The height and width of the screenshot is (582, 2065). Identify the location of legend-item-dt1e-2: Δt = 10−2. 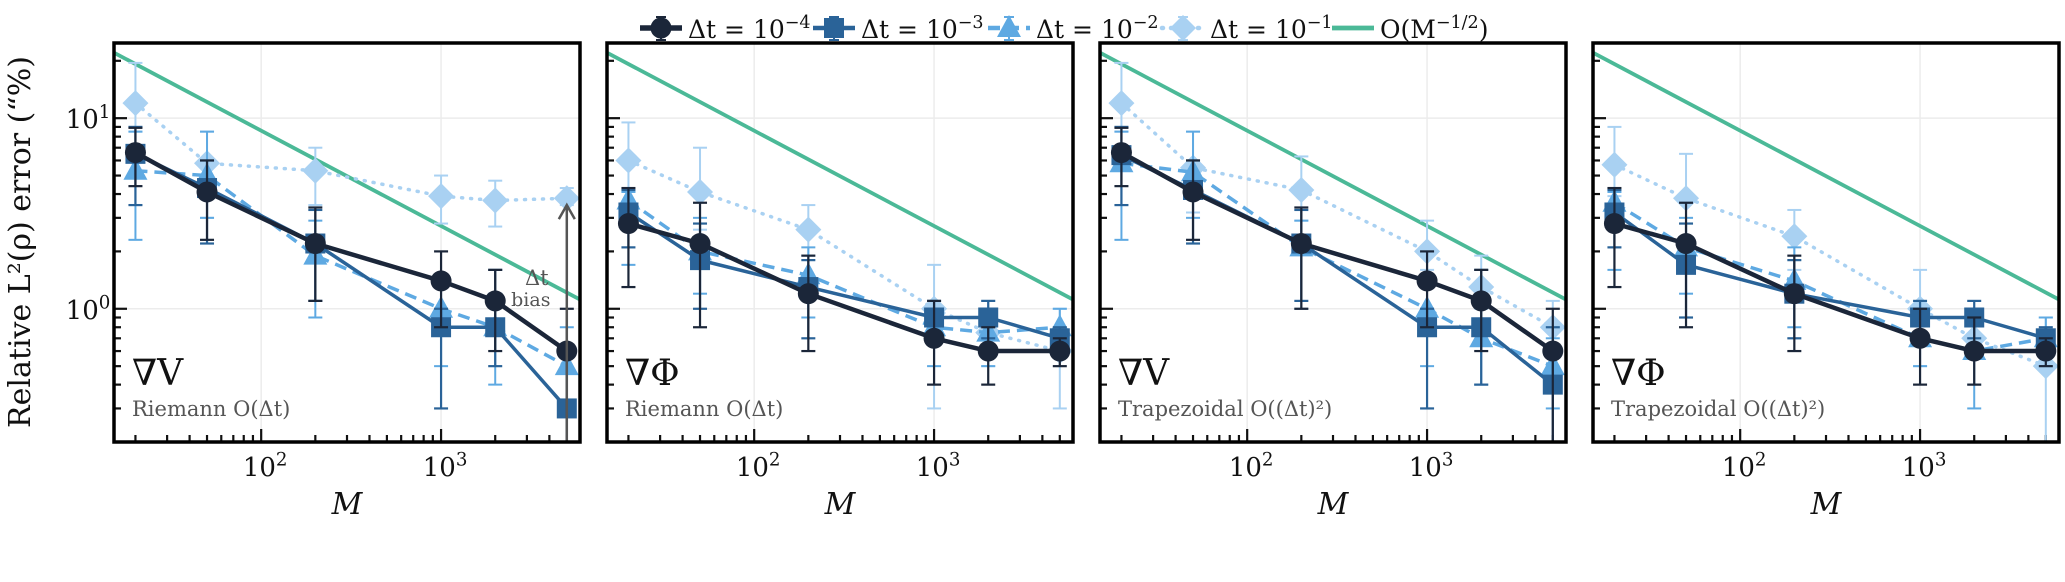
(1073, 28).